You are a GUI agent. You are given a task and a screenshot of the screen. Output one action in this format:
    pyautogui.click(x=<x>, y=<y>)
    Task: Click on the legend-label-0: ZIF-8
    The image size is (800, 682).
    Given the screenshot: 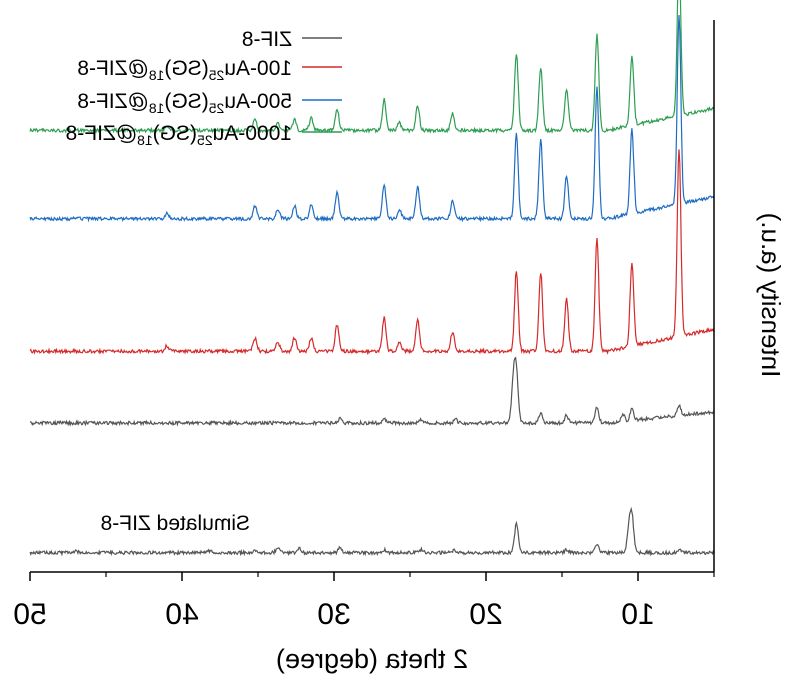 What is the action you would take?
    pyautogui.click(x=267, y=39)
    